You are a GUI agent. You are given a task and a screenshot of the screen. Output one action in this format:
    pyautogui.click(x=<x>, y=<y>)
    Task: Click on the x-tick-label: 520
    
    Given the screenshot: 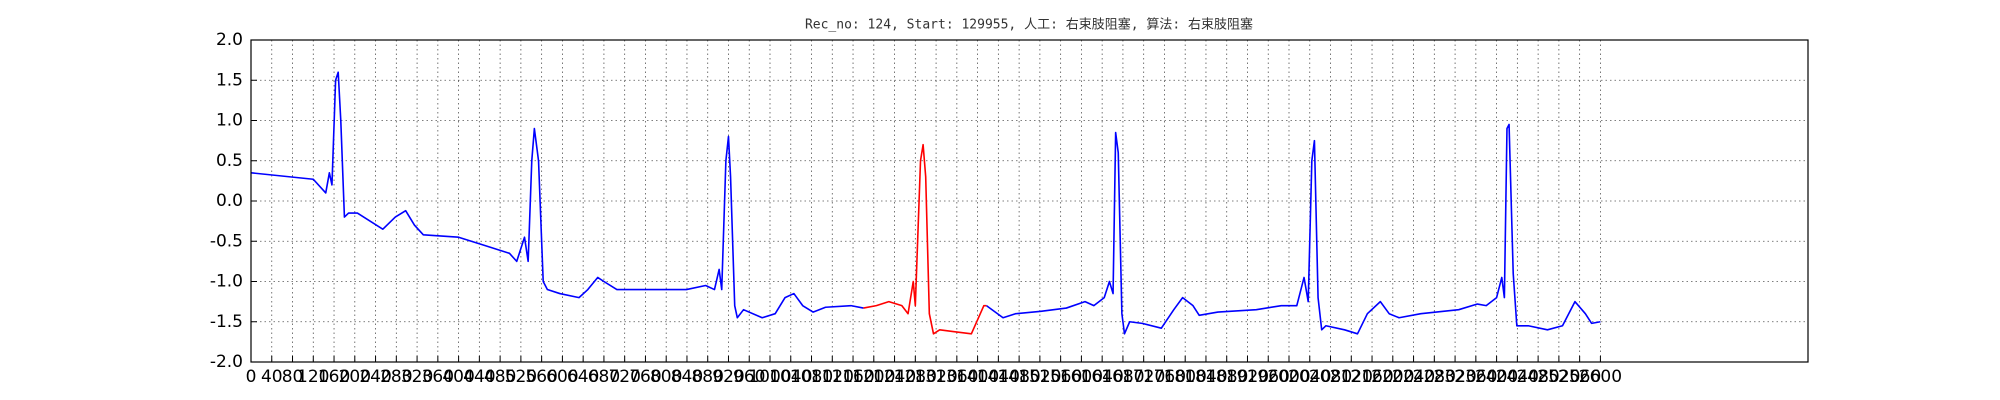 What is the action you would take?
    pyautogui.click(x=521, y=377)
    